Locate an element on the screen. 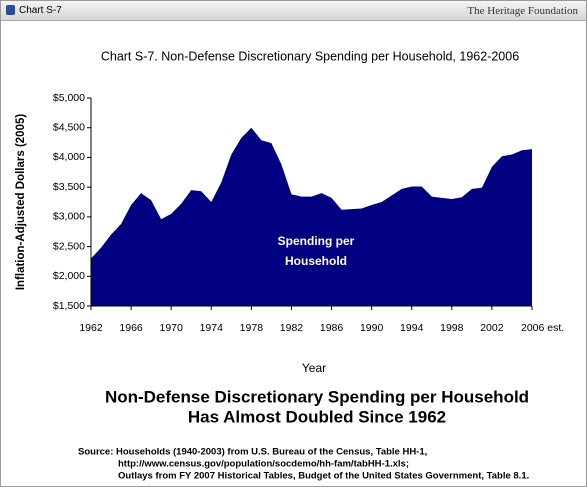 The height and width of the screenshot is (487, 587). x-tick-label: 1978 is located at coordinates (252, 328).